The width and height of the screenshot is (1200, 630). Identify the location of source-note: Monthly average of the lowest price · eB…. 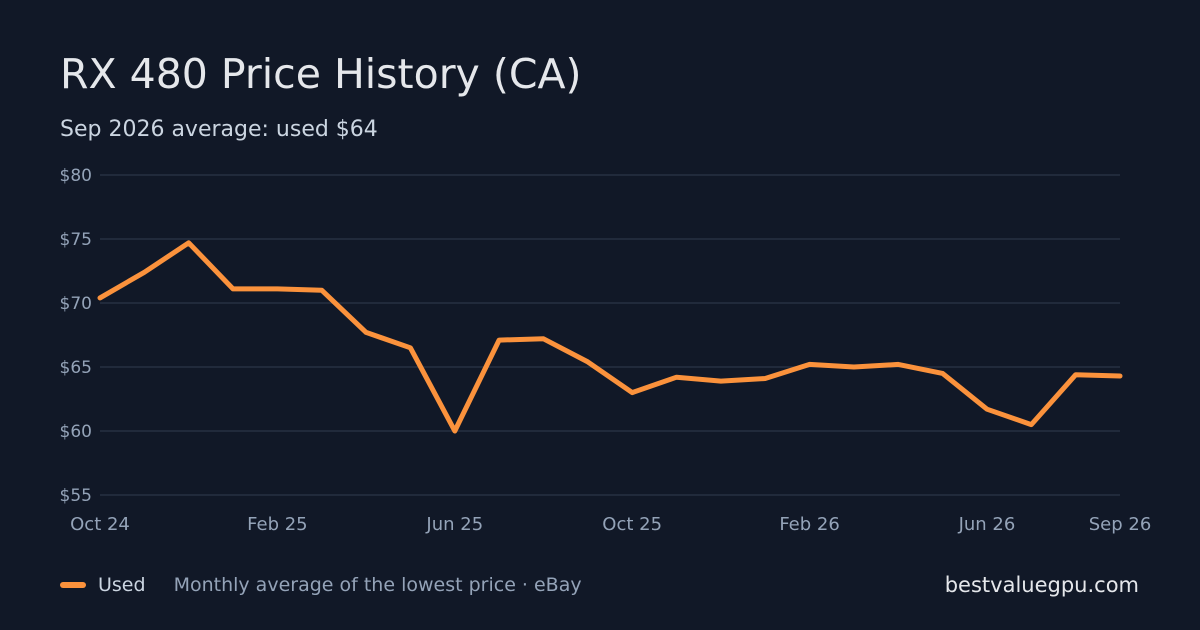
(377, 585).